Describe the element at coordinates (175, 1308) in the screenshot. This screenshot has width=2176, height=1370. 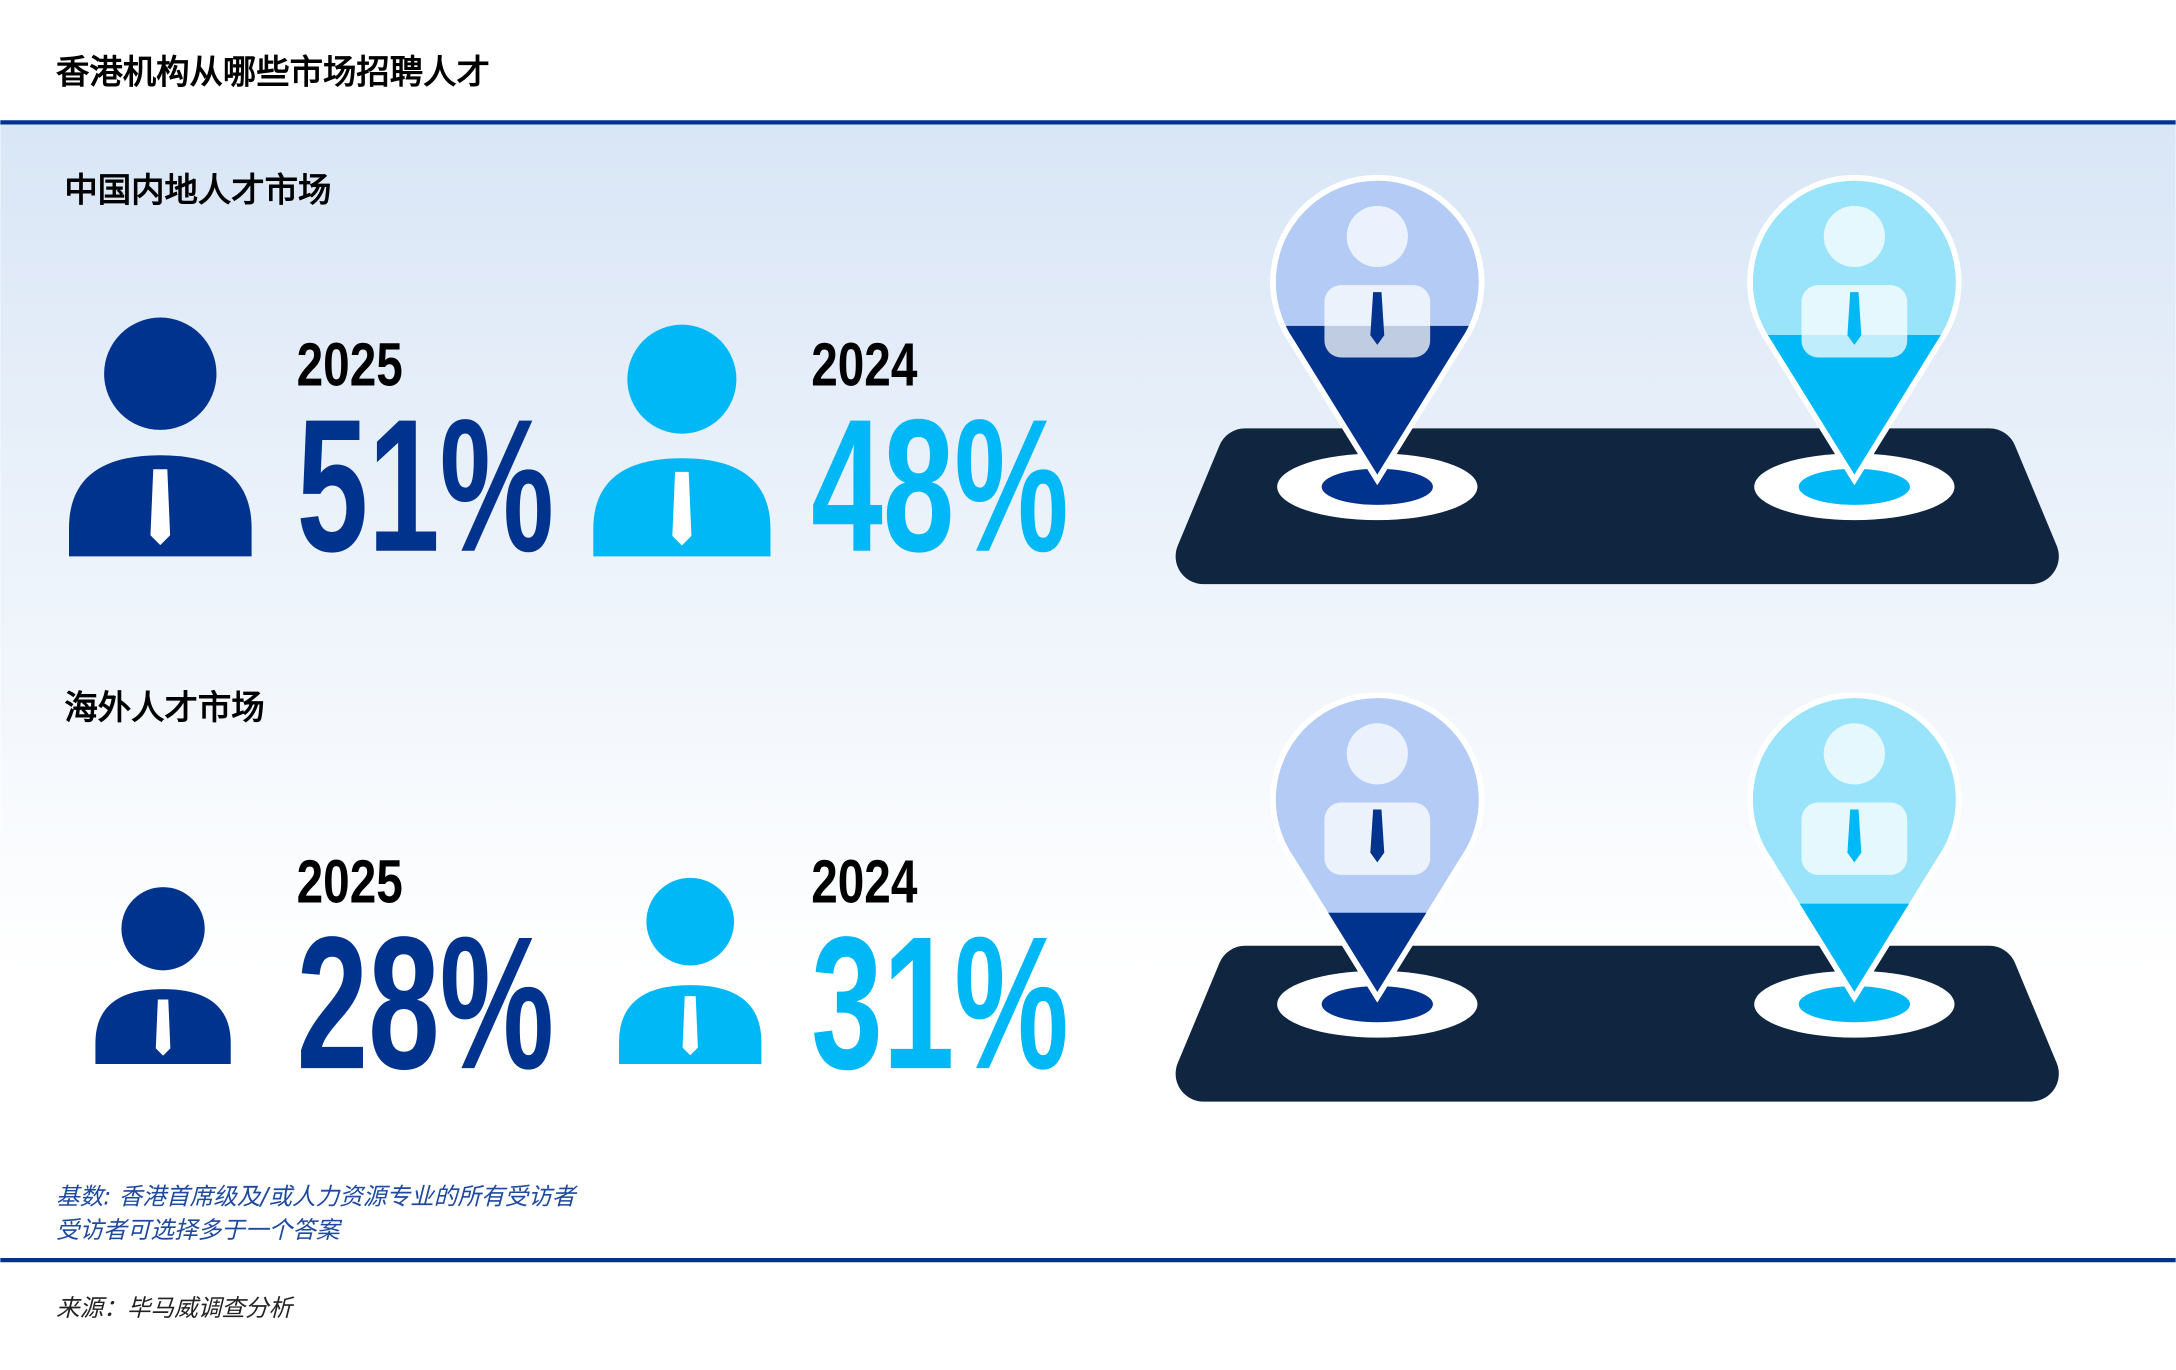
I see `source: 来源：毕马威调查分析` at that location.